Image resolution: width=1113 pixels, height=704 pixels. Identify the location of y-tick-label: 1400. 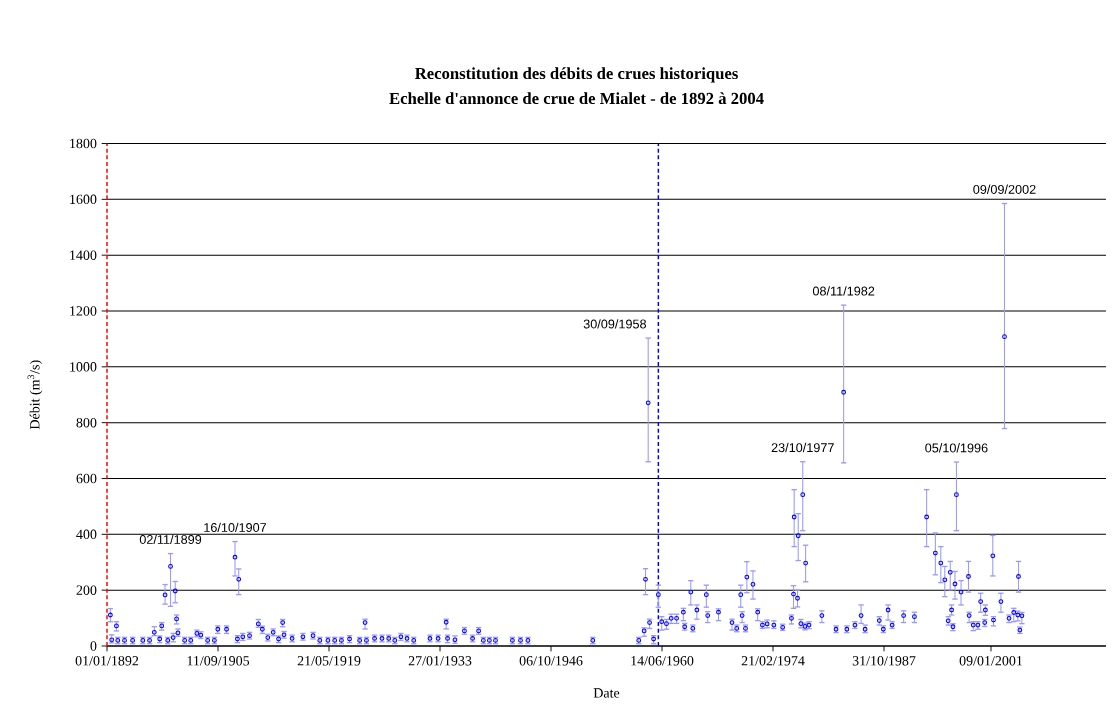
(83, 255).